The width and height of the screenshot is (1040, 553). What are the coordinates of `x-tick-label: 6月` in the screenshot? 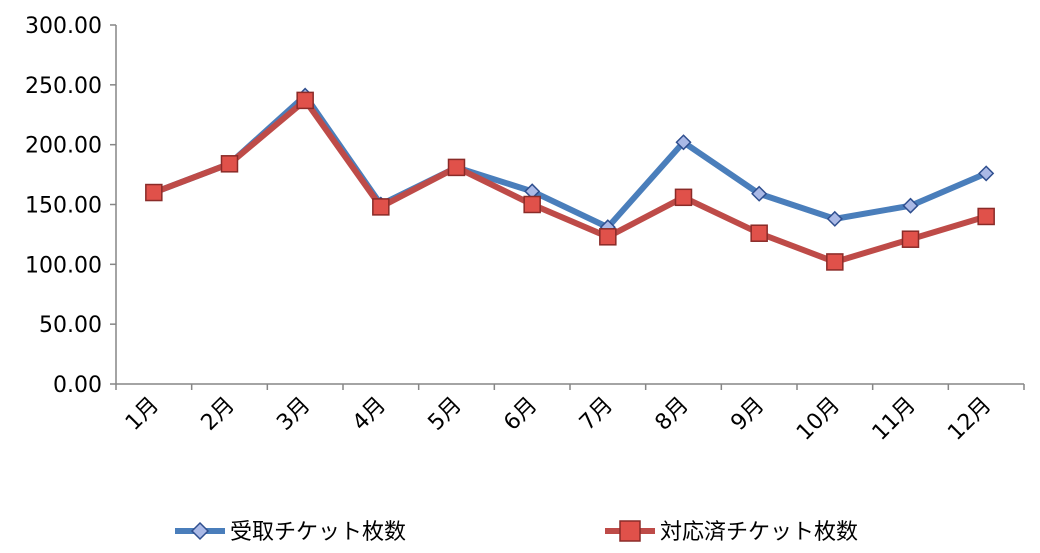 It's located at (520, 414).